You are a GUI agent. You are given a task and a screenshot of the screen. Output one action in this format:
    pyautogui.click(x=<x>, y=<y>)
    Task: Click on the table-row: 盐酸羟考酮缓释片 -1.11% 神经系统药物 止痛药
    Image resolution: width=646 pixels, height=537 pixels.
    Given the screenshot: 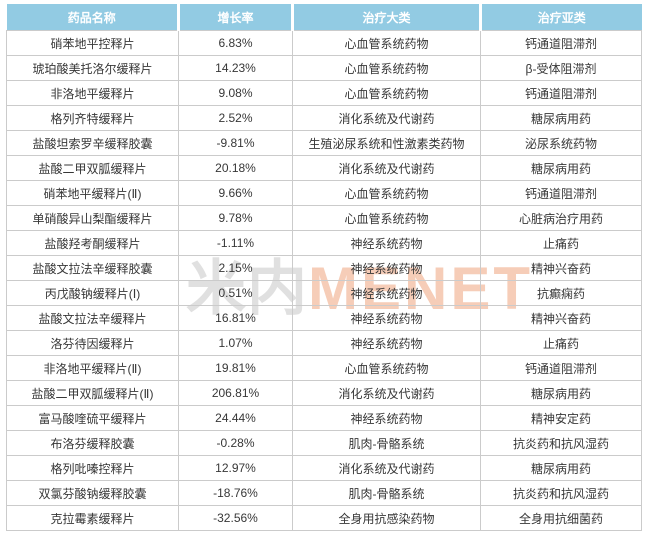 What is the action you would take?
    pyautogui.click(x=324, y=243)
    